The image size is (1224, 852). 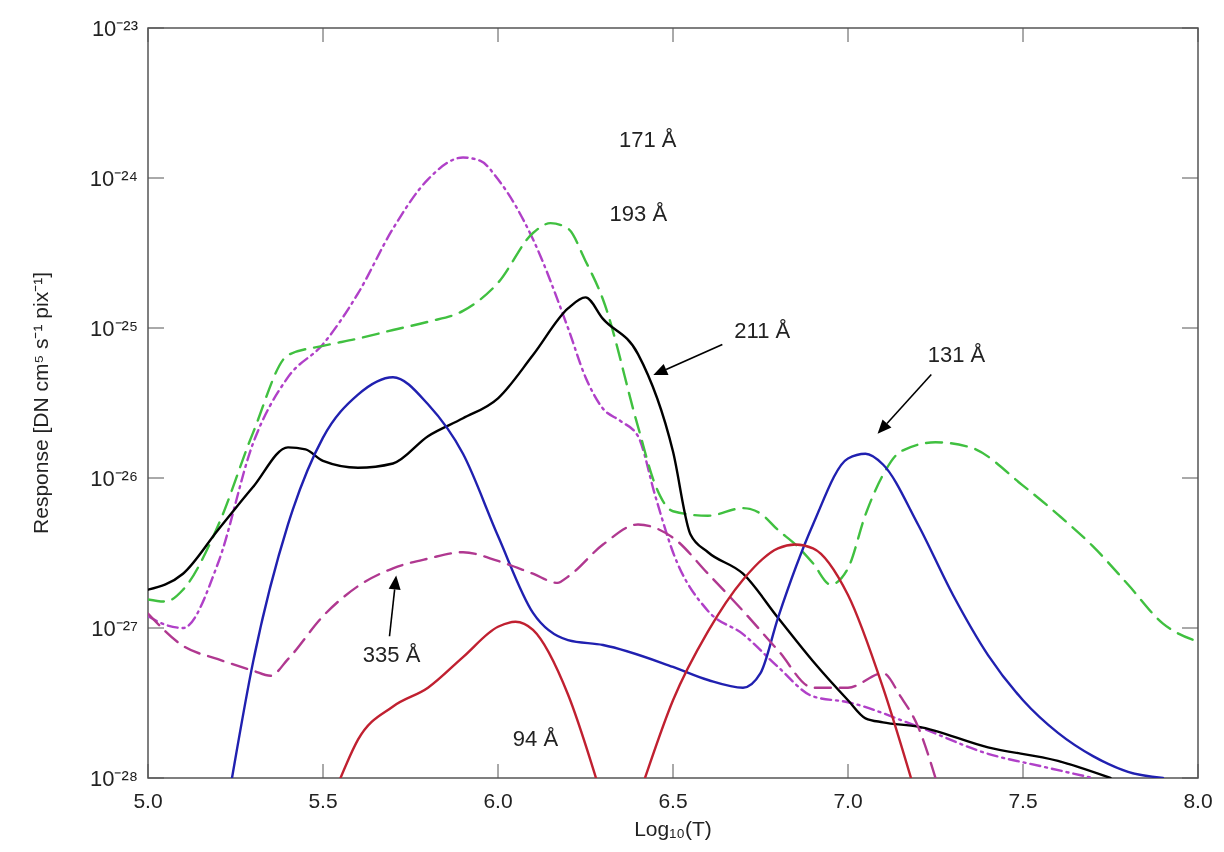 I want to click on annotation: 171 Å, so click(x=648, y=139).